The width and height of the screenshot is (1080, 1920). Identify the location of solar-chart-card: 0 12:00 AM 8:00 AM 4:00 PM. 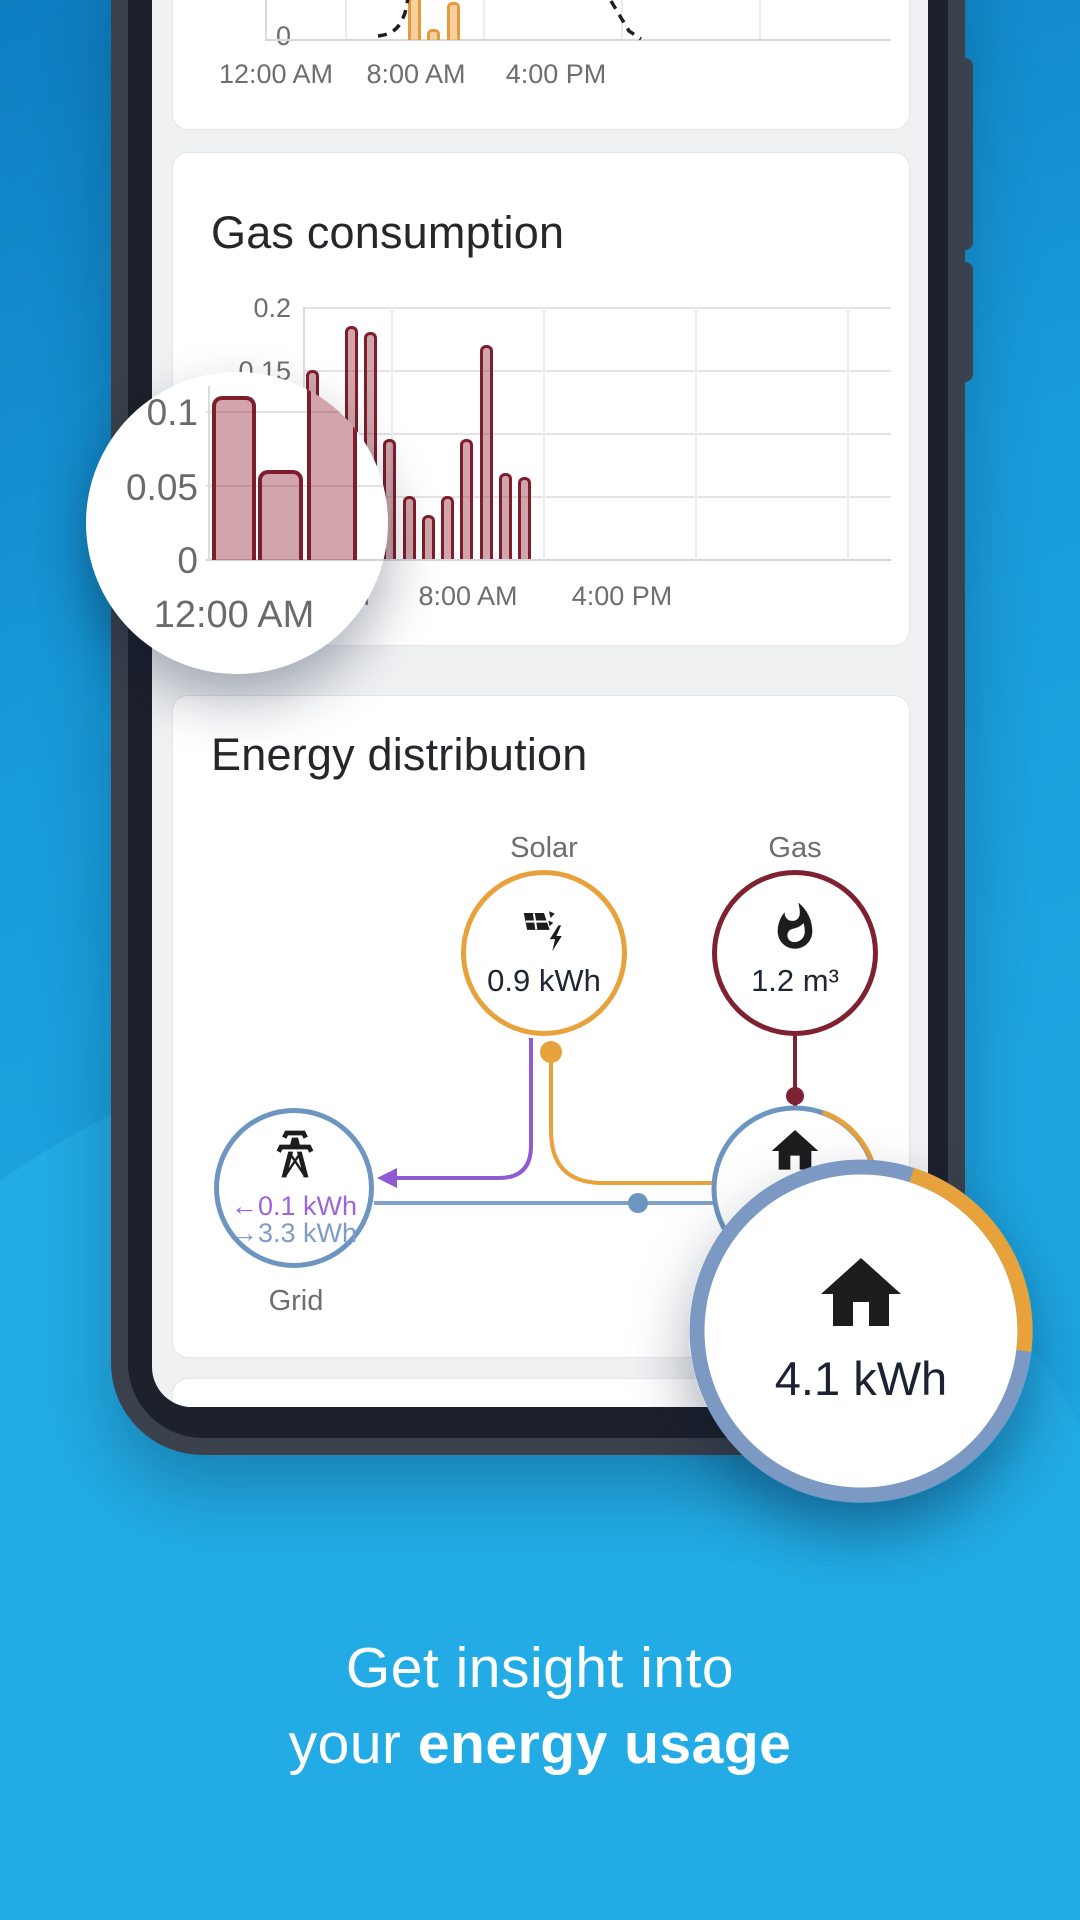
(541, 65).